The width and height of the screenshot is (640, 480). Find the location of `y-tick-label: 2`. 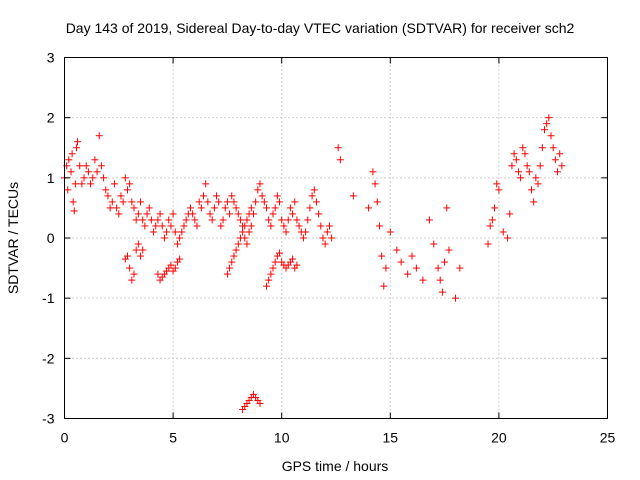

y-tick-label: 2 is located at coordinates (51, 118).